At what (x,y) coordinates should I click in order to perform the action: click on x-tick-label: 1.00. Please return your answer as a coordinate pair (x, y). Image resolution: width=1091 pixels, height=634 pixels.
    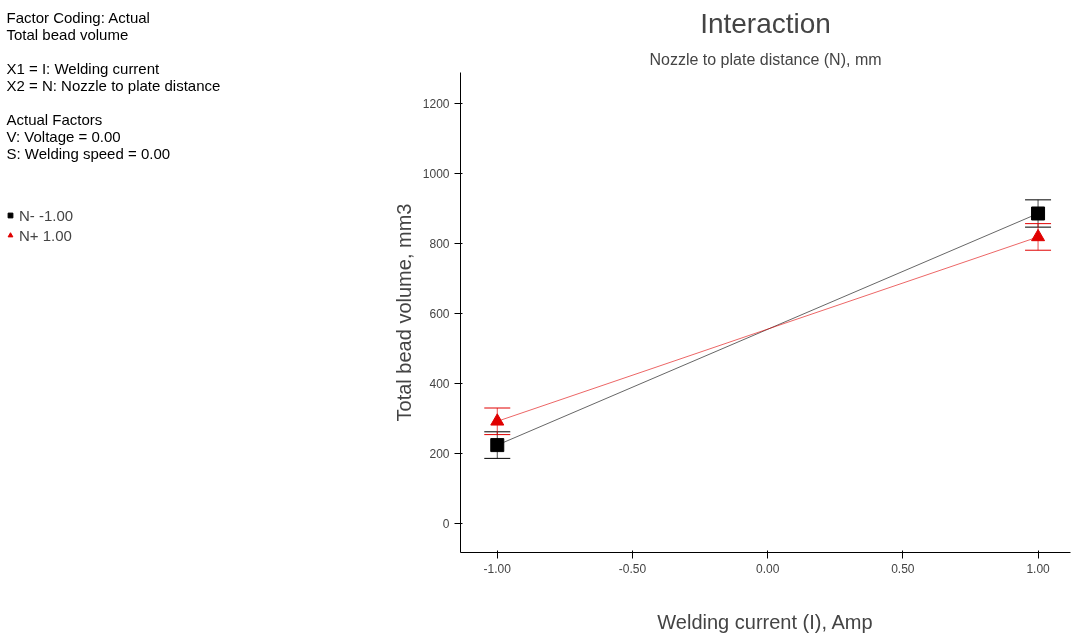
    Looking at the image, I should click on (1038, 568).